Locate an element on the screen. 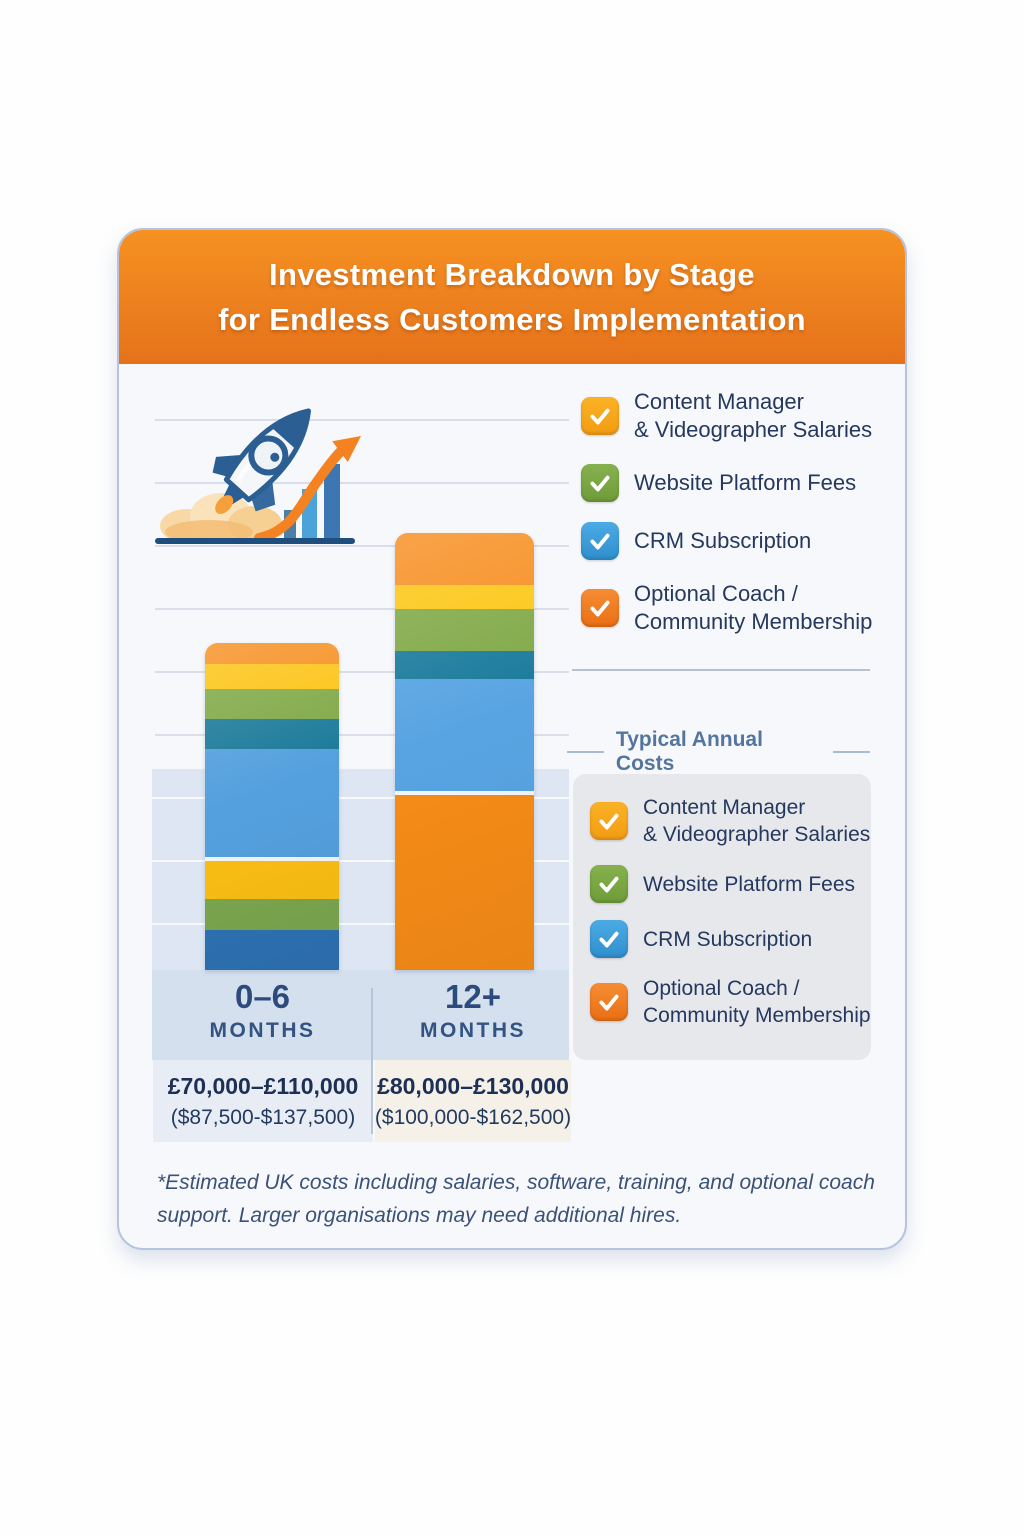  bar-segment-orange-bottom is located at coordinates (464, 882).